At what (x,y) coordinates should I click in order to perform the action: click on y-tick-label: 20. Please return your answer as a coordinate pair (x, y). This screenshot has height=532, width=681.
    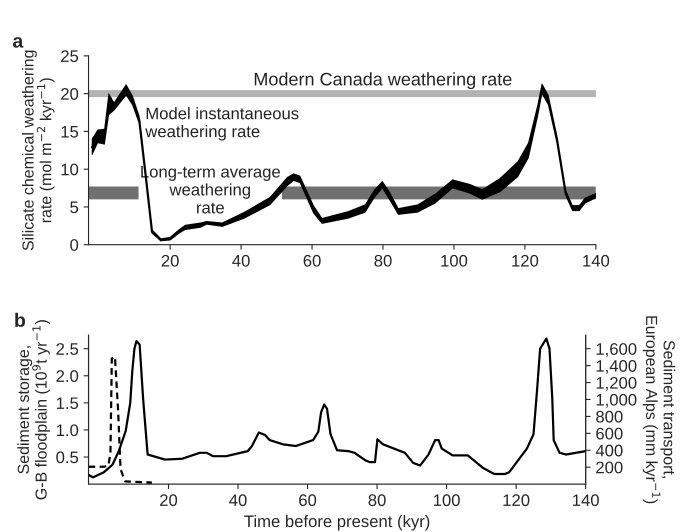
    Looking at the image, I should click on (69, 94).